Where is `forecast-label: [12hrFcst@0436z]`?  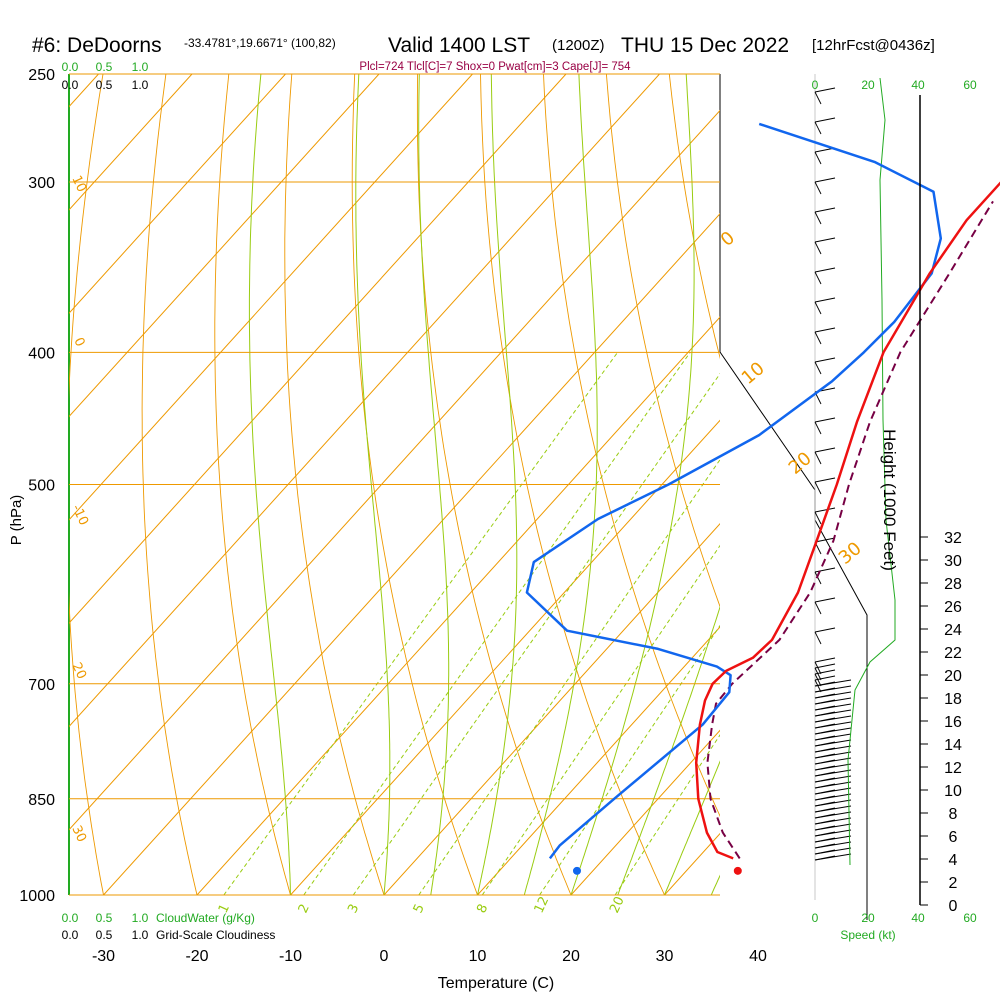
forecast-label: [12hrFcst@0436z] is located at coordinates (873, 45).